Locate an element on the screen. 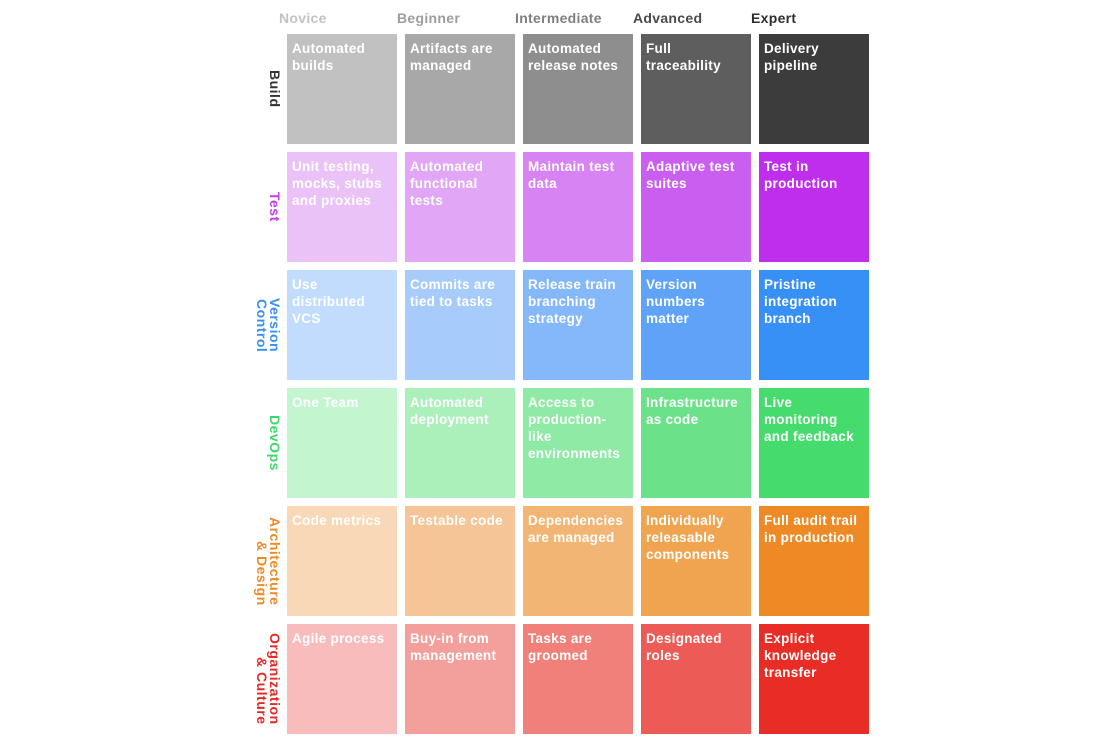 The height and width of the screenshot is (739, 1108). row-label-text: Test is located at coordinates (275, 207).